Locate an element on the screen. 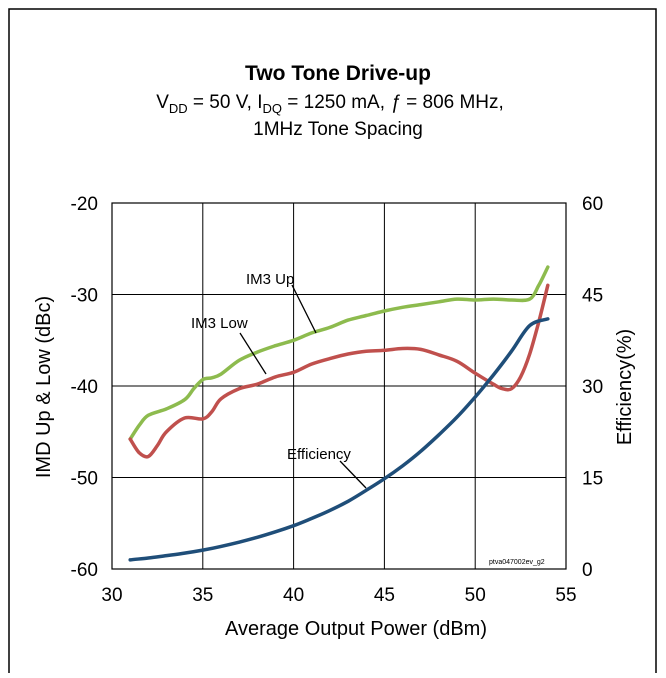 The width and height of the screenshot is (666, 678). subtitle-end: = 806 MHz, is located at coordinates (452, 102).